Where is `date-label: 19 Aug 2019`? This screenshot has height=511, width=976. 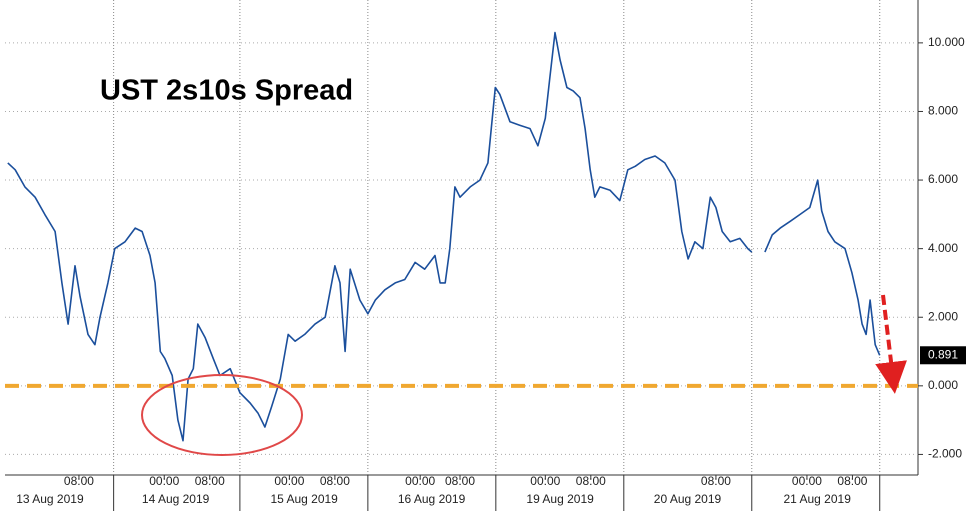 date-label: 19 Aug 2019 is located at coordinates (560, 499).